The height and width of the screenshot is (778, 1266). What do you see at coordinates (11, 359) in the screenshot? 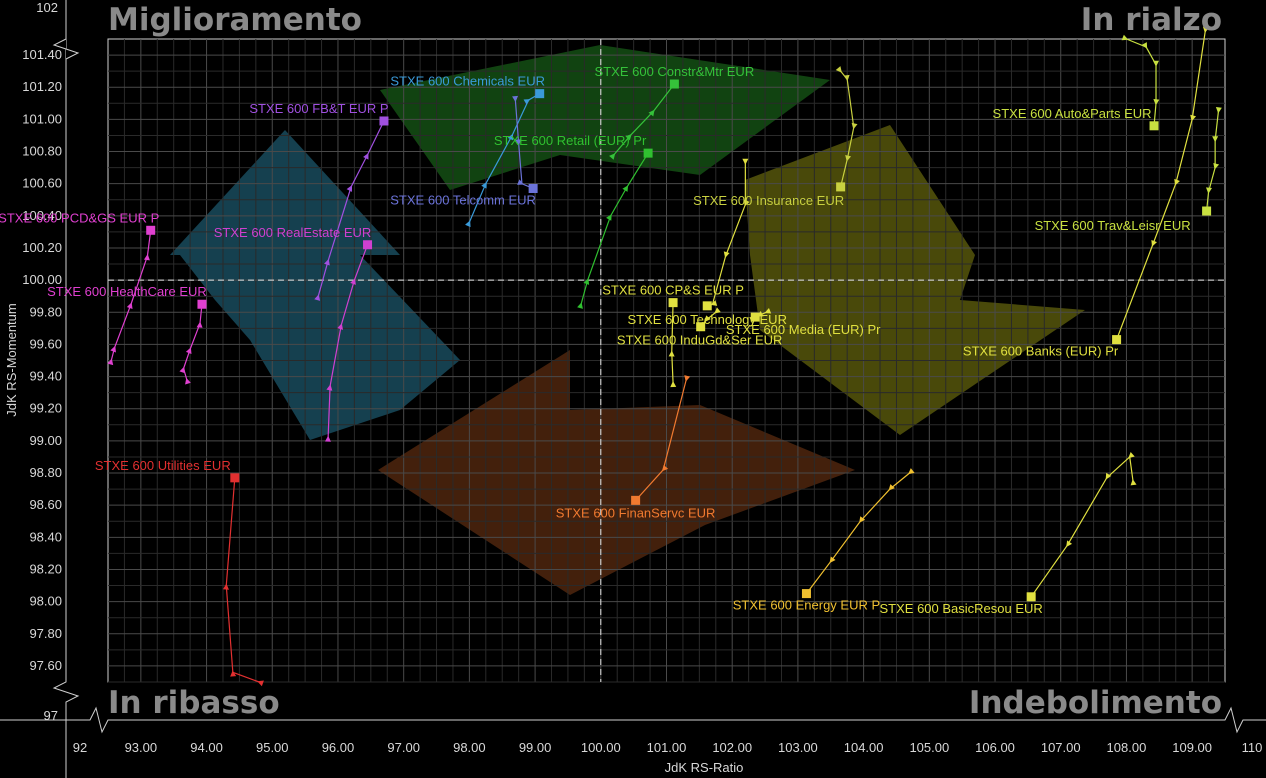
I see `y-axis-label: JdK RS-Momentum` at bounding box center [11, 359].